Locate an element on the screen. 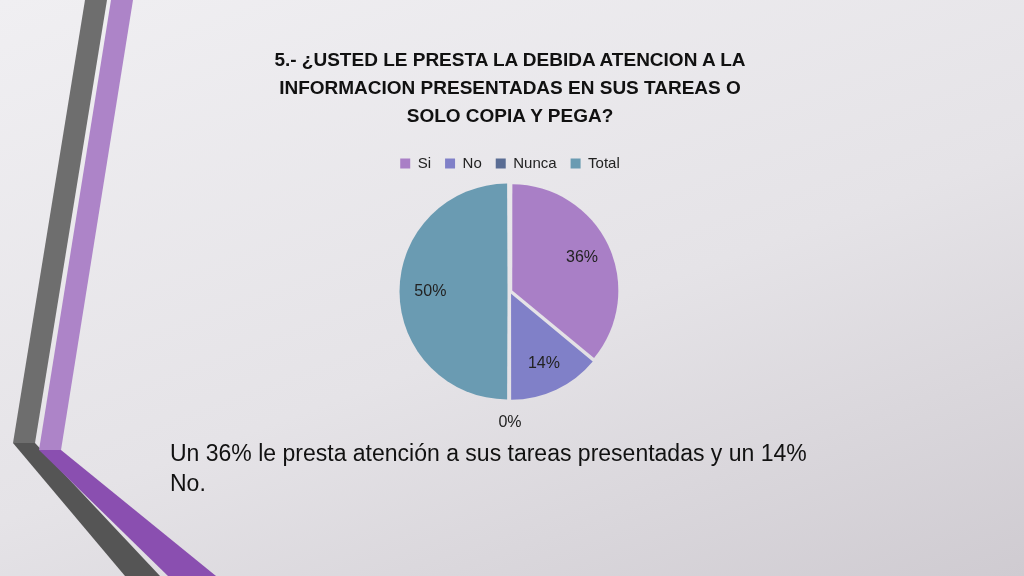 The height and width of the screenshot is (576, 1024). legend-label: Nunca is located at coordinates (535, 162).